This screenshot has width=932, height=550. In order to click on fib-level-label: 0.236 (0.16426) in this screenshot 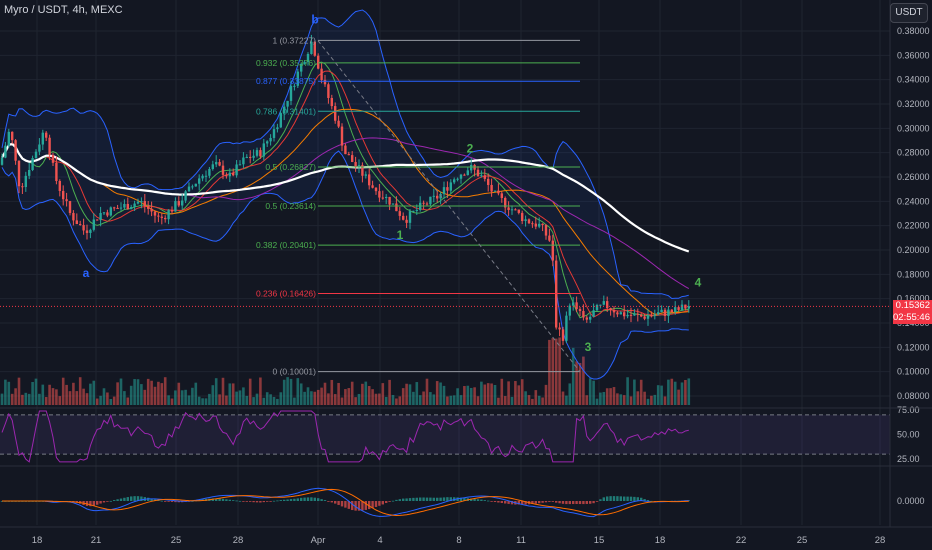, I will do `click(286, 293)`.